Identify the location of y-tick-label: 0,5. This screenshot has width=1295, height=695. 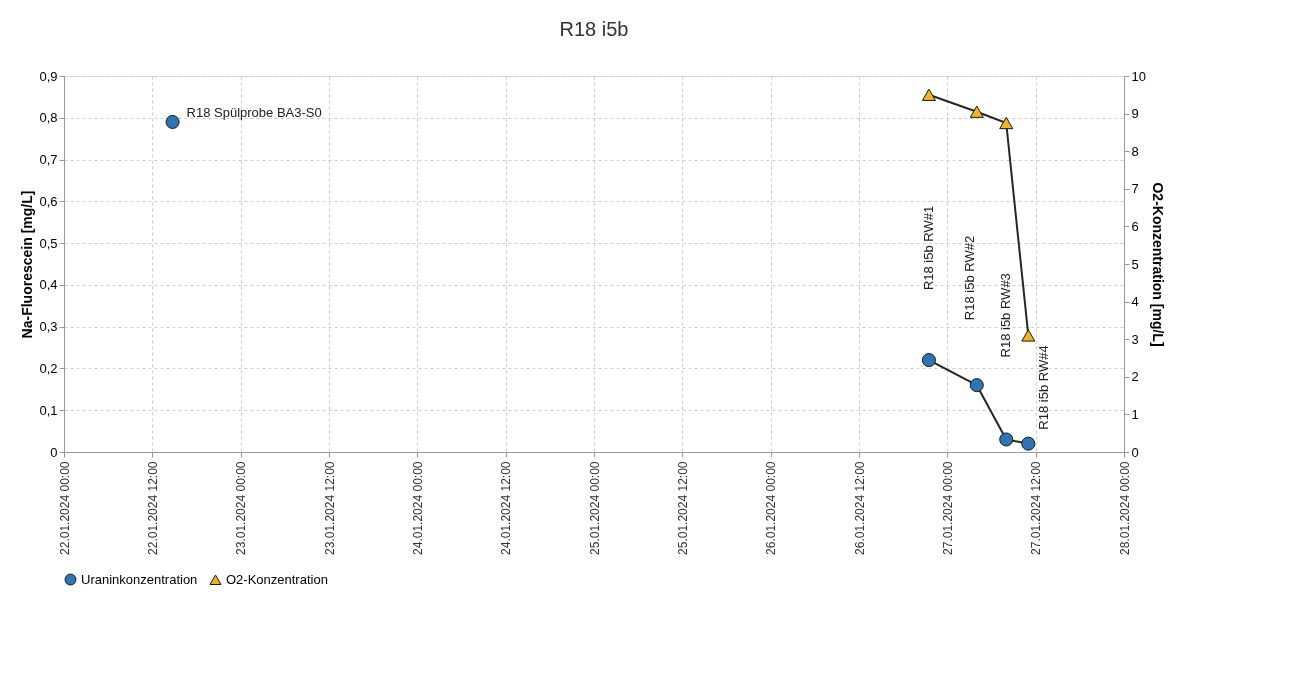
(48, 243).